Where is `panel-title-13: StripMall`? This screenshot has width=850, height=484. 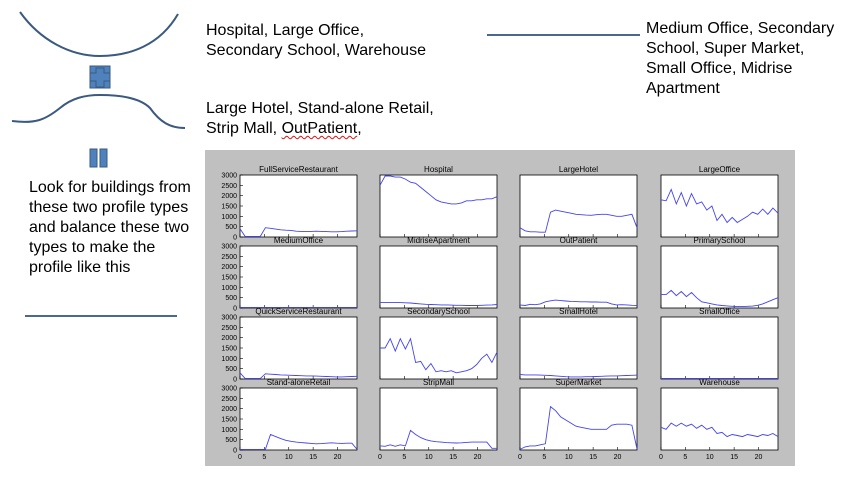 panel-title-13: StripMall is located at coordinates (438, 382).